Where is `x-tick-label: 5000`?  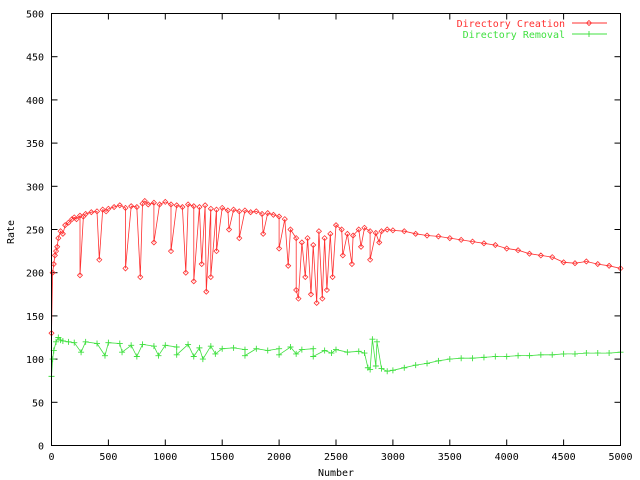 x-tick-label: 5000 is located at coordinates (620, 457).